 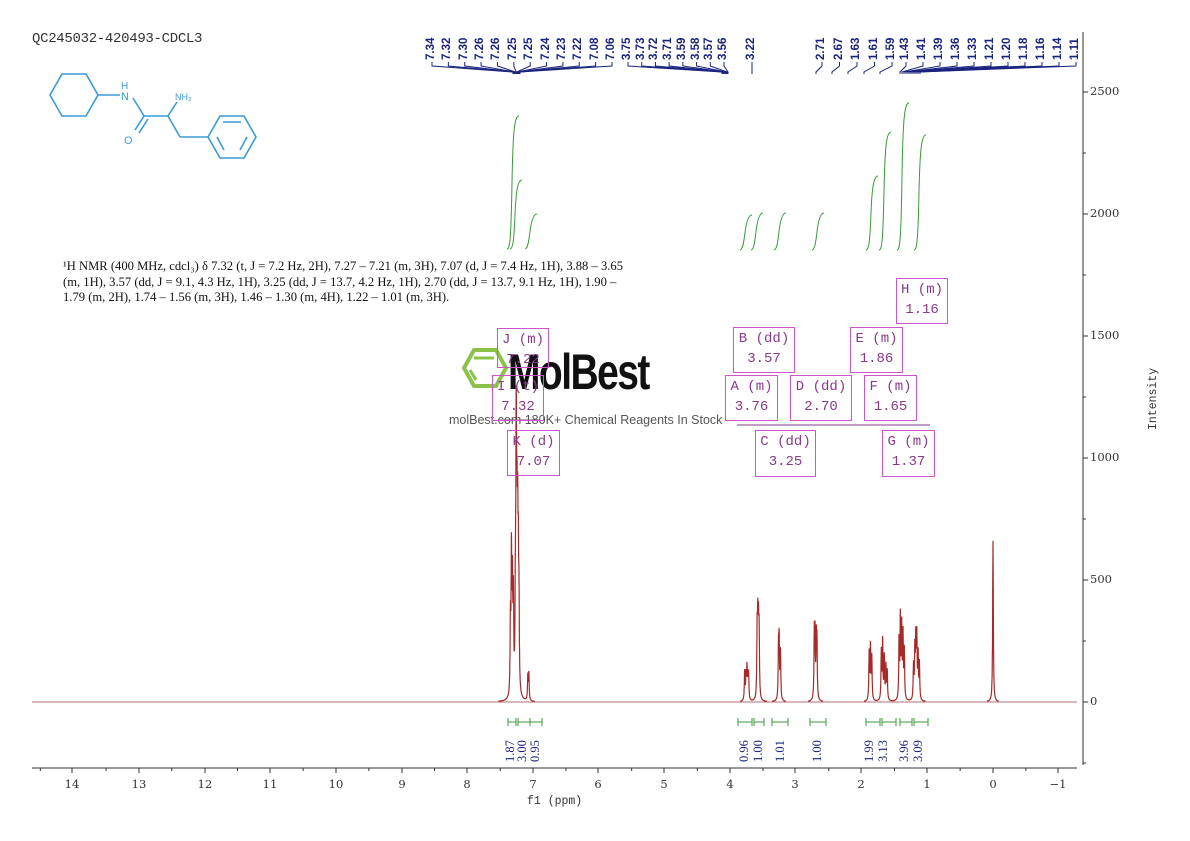 I want to click on x-tick-label: 13, so click(x=139, y=784).